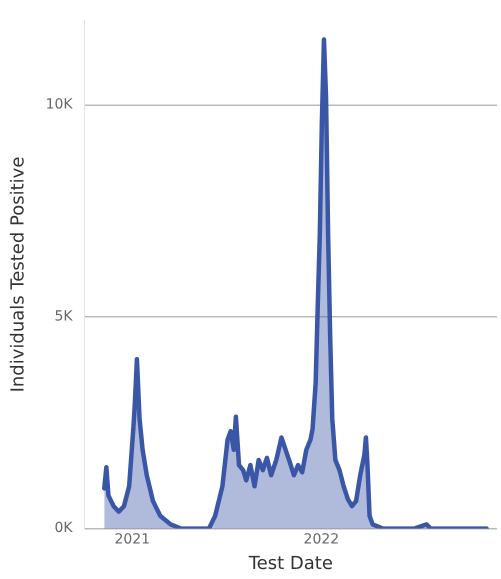  I want to click on y-tick-label: 0K, so click(64, 528).